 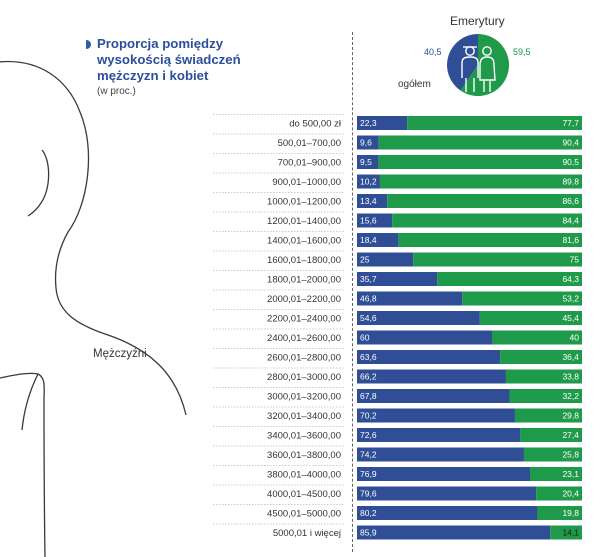 What do you see at coordinates (304, 396) in the screenshot?
I see `category-label: 3000,01–3200,00` at bounding box center [304, 396].